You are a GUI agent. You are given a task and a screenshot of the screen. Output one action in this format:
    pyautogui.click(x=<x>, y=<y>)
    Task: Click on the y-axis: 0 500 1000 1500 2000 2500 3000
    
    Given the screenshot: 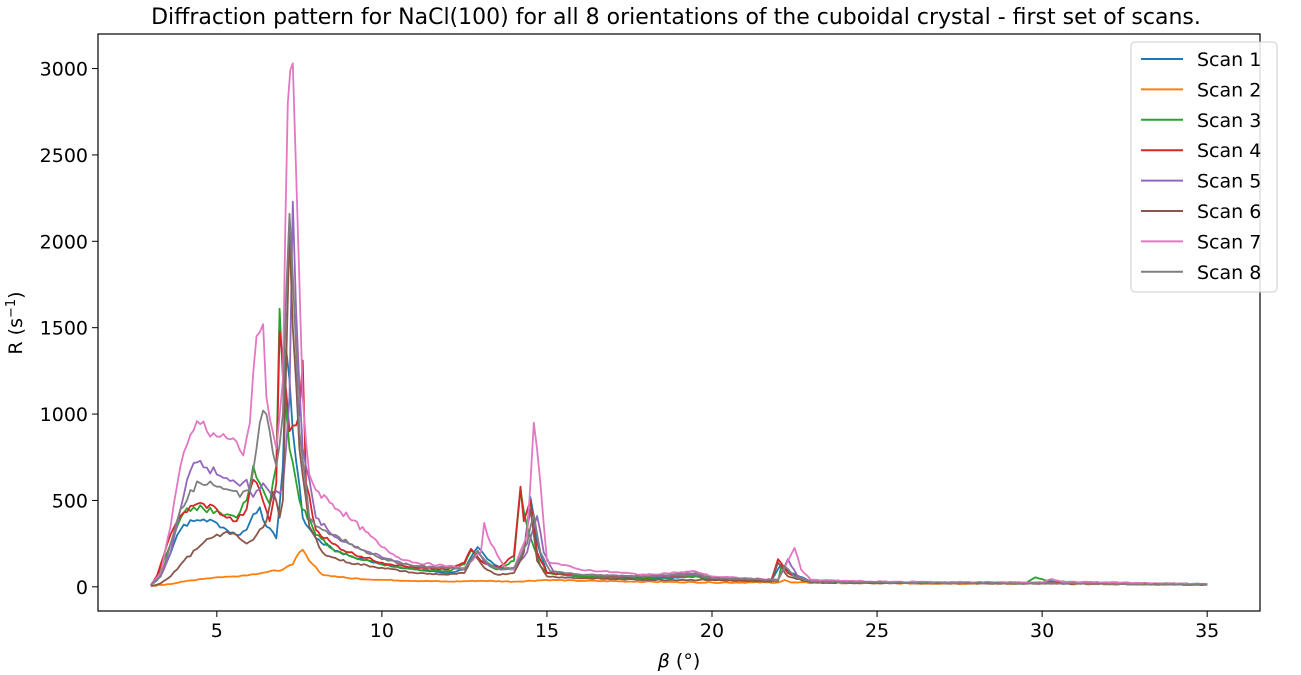 What is the action you would take?
    pyautogui.click(x=69, y=329)
    